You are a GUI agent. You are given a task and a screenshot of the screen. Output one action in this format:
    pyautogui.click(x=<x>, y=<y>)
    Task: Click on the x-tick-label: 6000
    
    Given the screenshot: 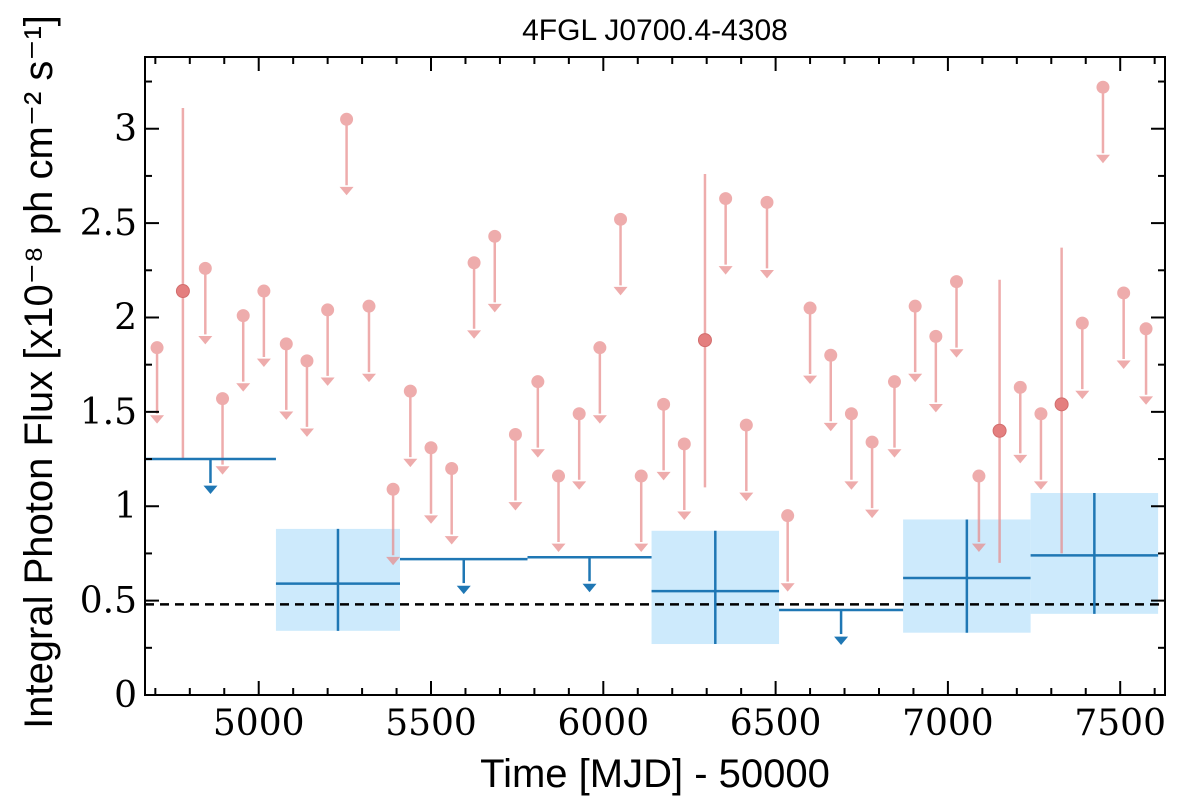 What is the action you would take?
    pyautogui.click(x=603, y=723)
    